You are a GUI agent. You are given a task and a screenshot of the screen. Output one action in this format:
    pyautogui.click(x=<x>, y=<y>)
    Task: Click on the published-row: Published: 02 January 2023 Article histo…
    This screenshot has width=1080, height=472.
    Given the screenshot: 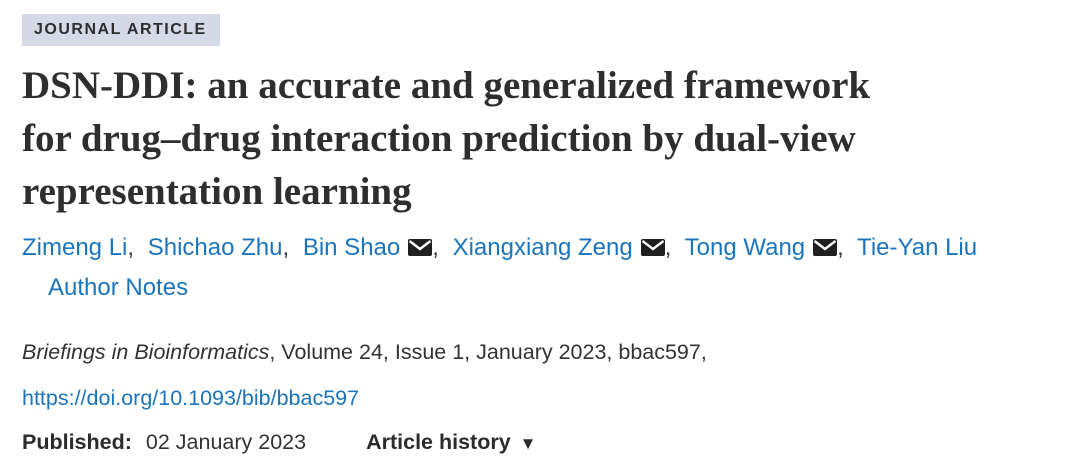 What is the action you would take?
    pyautogui.click(x=541, y=442)
    